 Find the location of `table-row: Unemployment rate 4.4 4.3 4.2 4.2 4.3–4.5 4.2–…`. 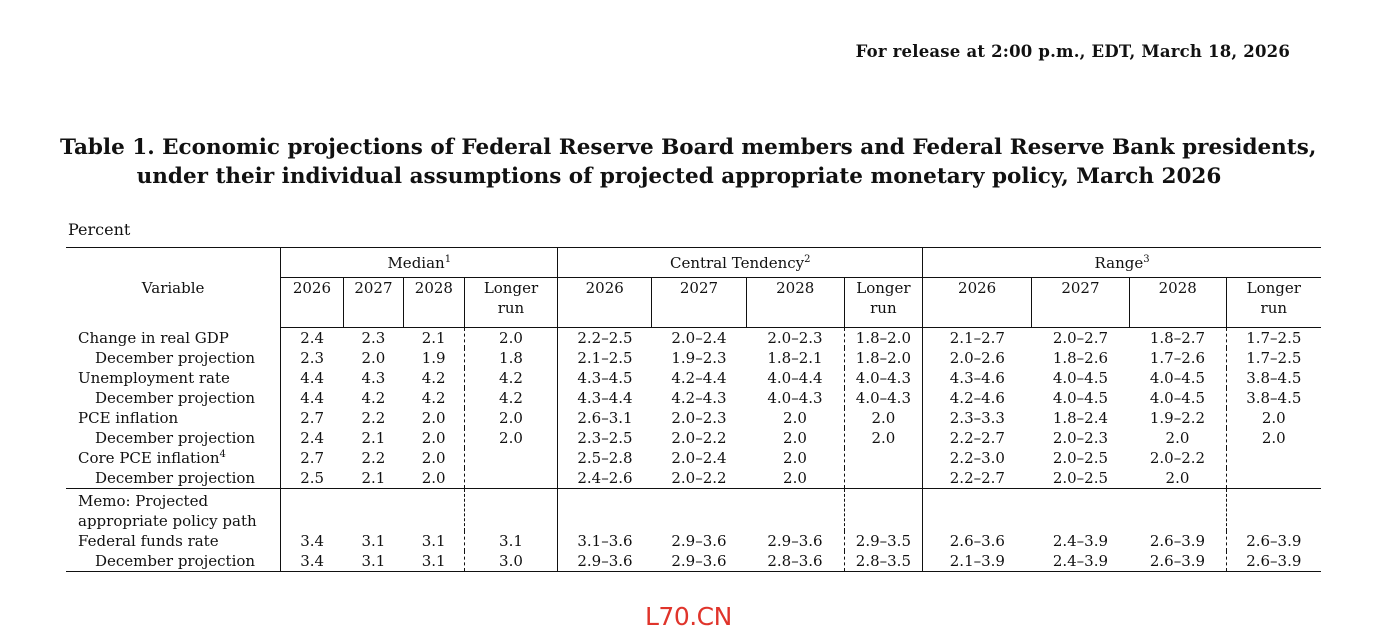

table-row: Unemployment rate 4.4 4.3 4.2 4.2 4.3–4.5 4.2–… is located at coordinates (693, 378).